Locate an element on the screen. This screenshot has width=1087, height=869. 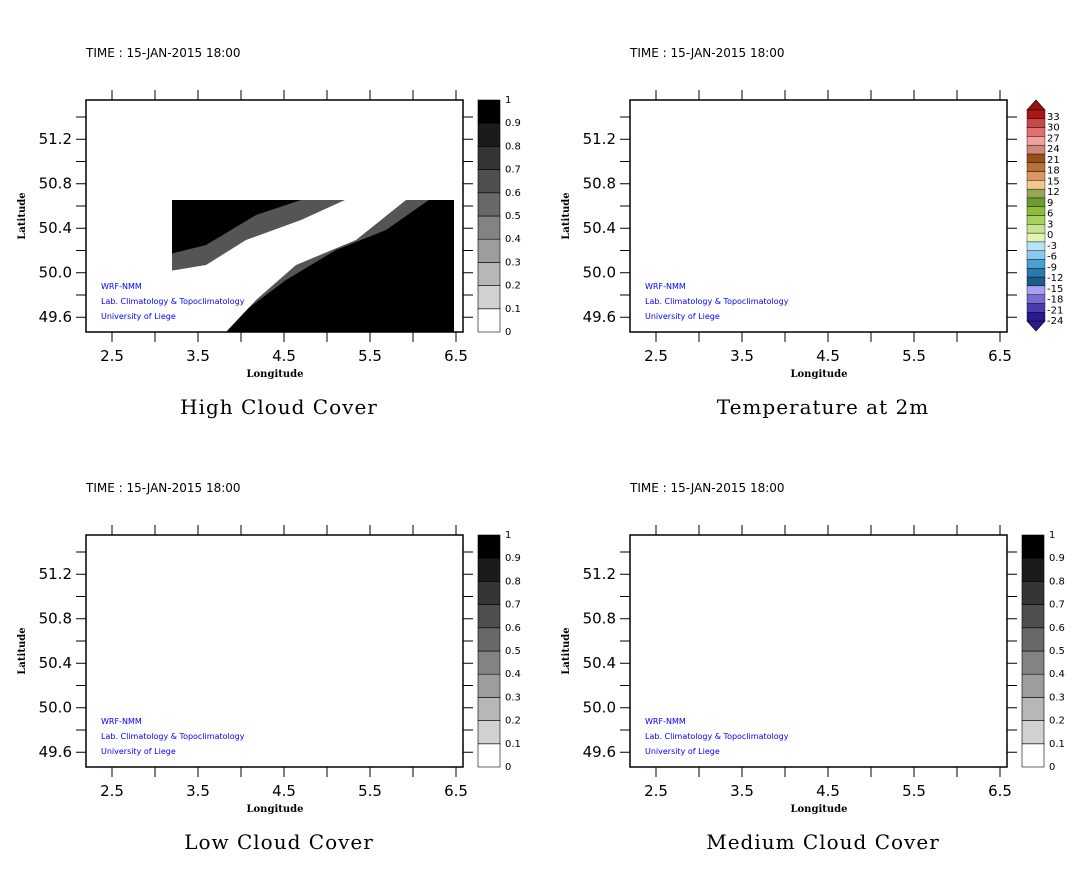
y-tick-label: 50.4 is located at coordinates (55, 228).